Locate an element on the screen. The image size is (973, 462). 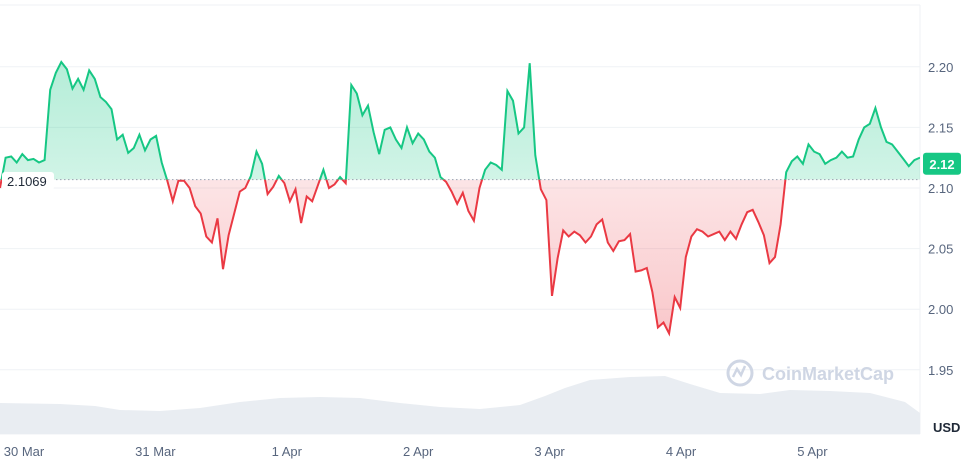
y-axis-unit: USD is located at coordinates (946, 427).